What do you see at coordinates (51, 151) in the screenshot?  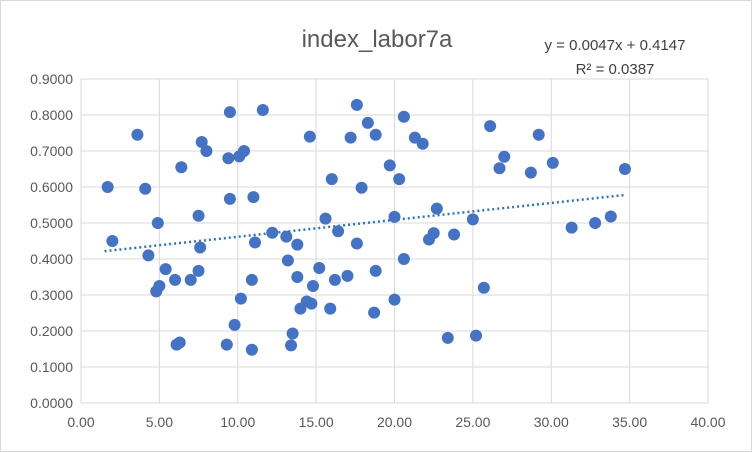 I see `y-tick-label: 0.7000` at bounding box center [51, 151].